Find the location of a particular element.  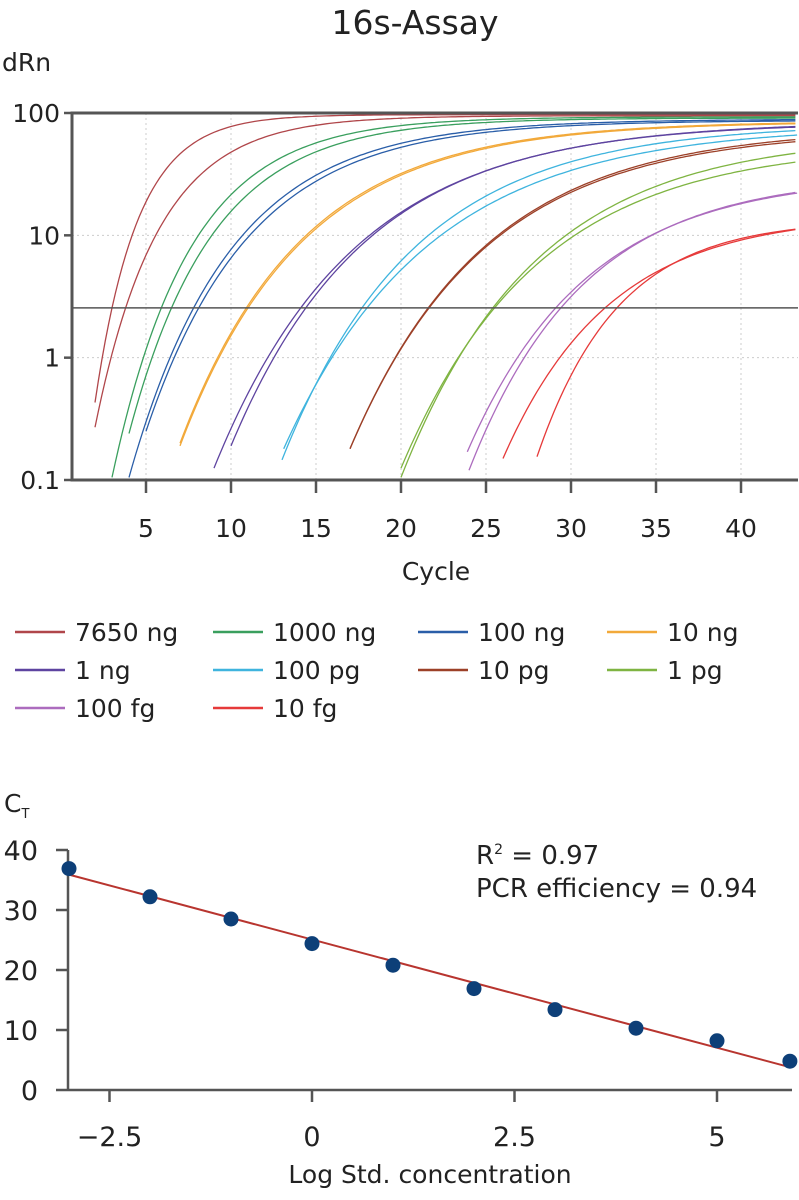

x-tick-label: 30 is located at coordinates (571, 528).